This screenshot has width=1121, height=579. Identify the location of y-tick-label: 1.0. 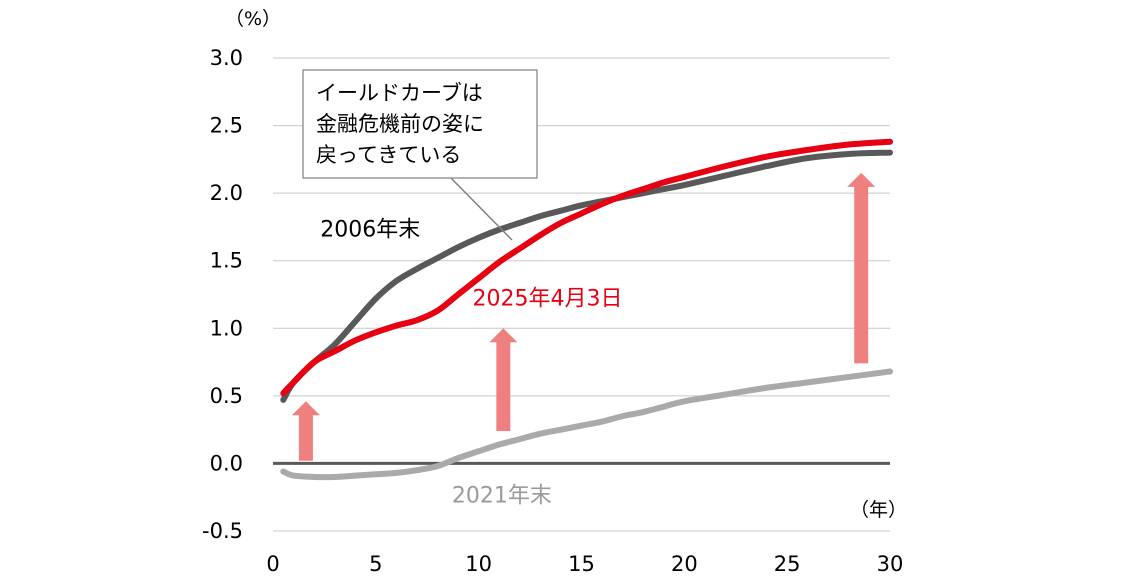
(226, 328).